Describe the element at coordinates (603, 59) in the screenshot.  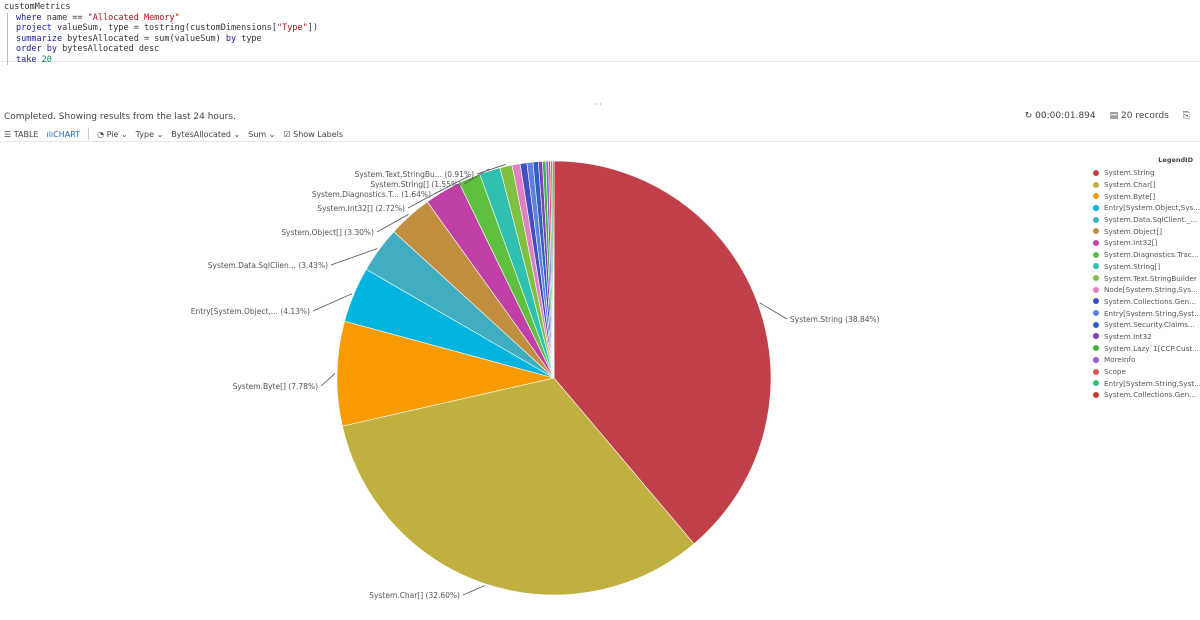
I see `query-line: take 20` at that location.